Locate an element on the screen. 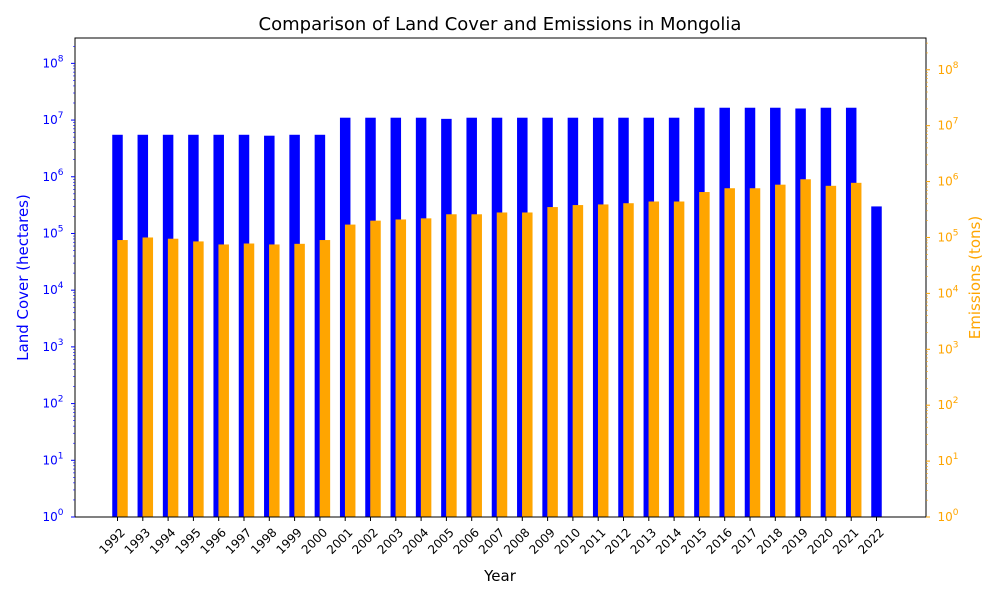 The image size is (1000, 600). right-tick-label-1e8: 10⁸ is located at coordinates (947, 69).